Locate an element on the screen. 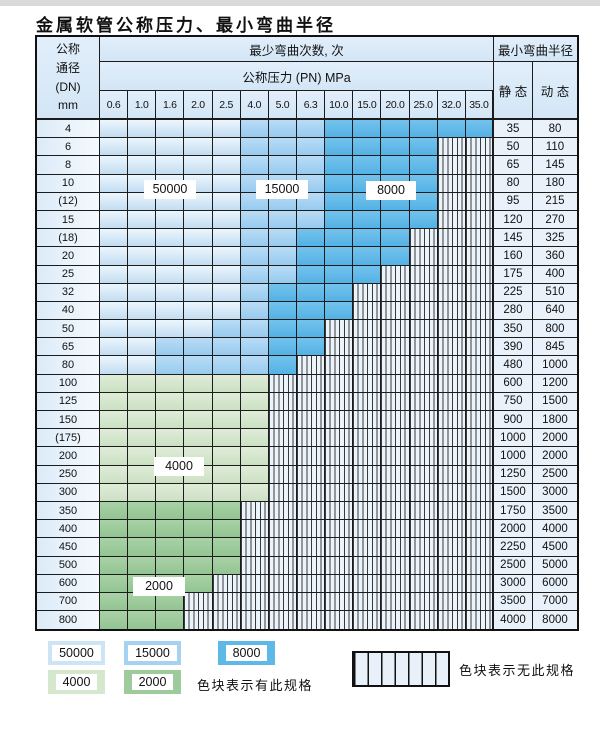 This screenshot has width=600, height=743. count-label-50000: 50000 is located at coordinates (170, 189).